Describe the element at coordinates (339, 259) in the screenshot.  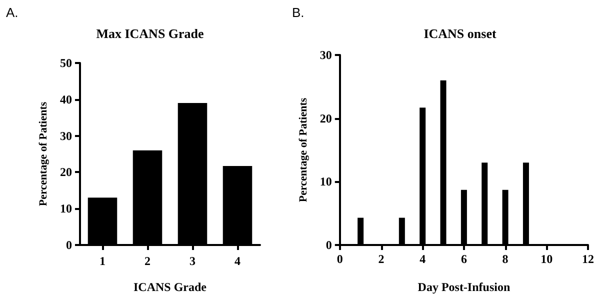
I see `x-tick-label: 0` at that location.